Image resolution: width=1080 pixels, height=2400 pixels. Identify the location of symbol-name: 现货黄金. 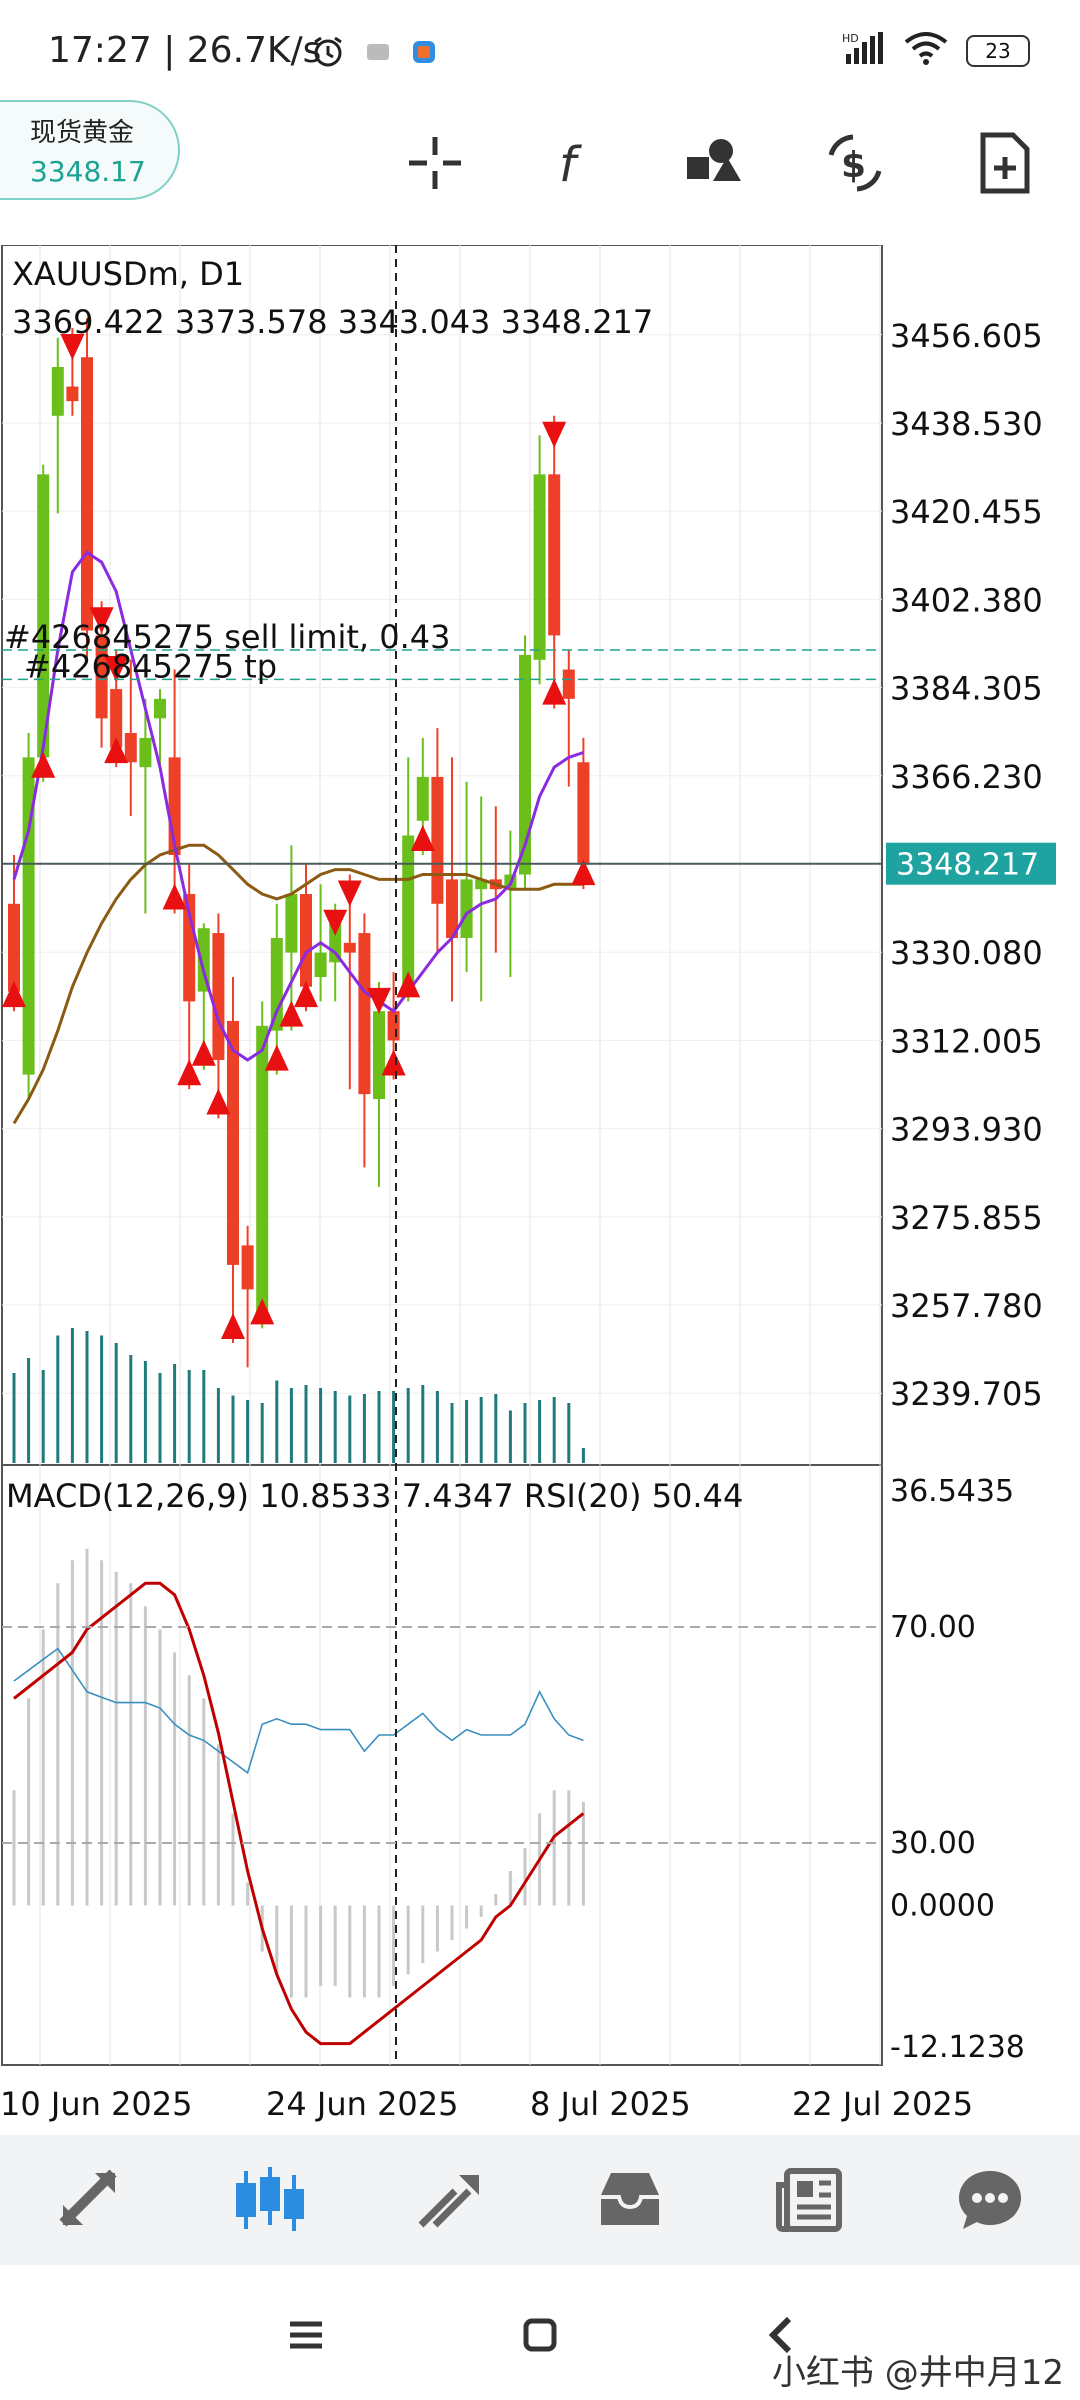
(82, 133).